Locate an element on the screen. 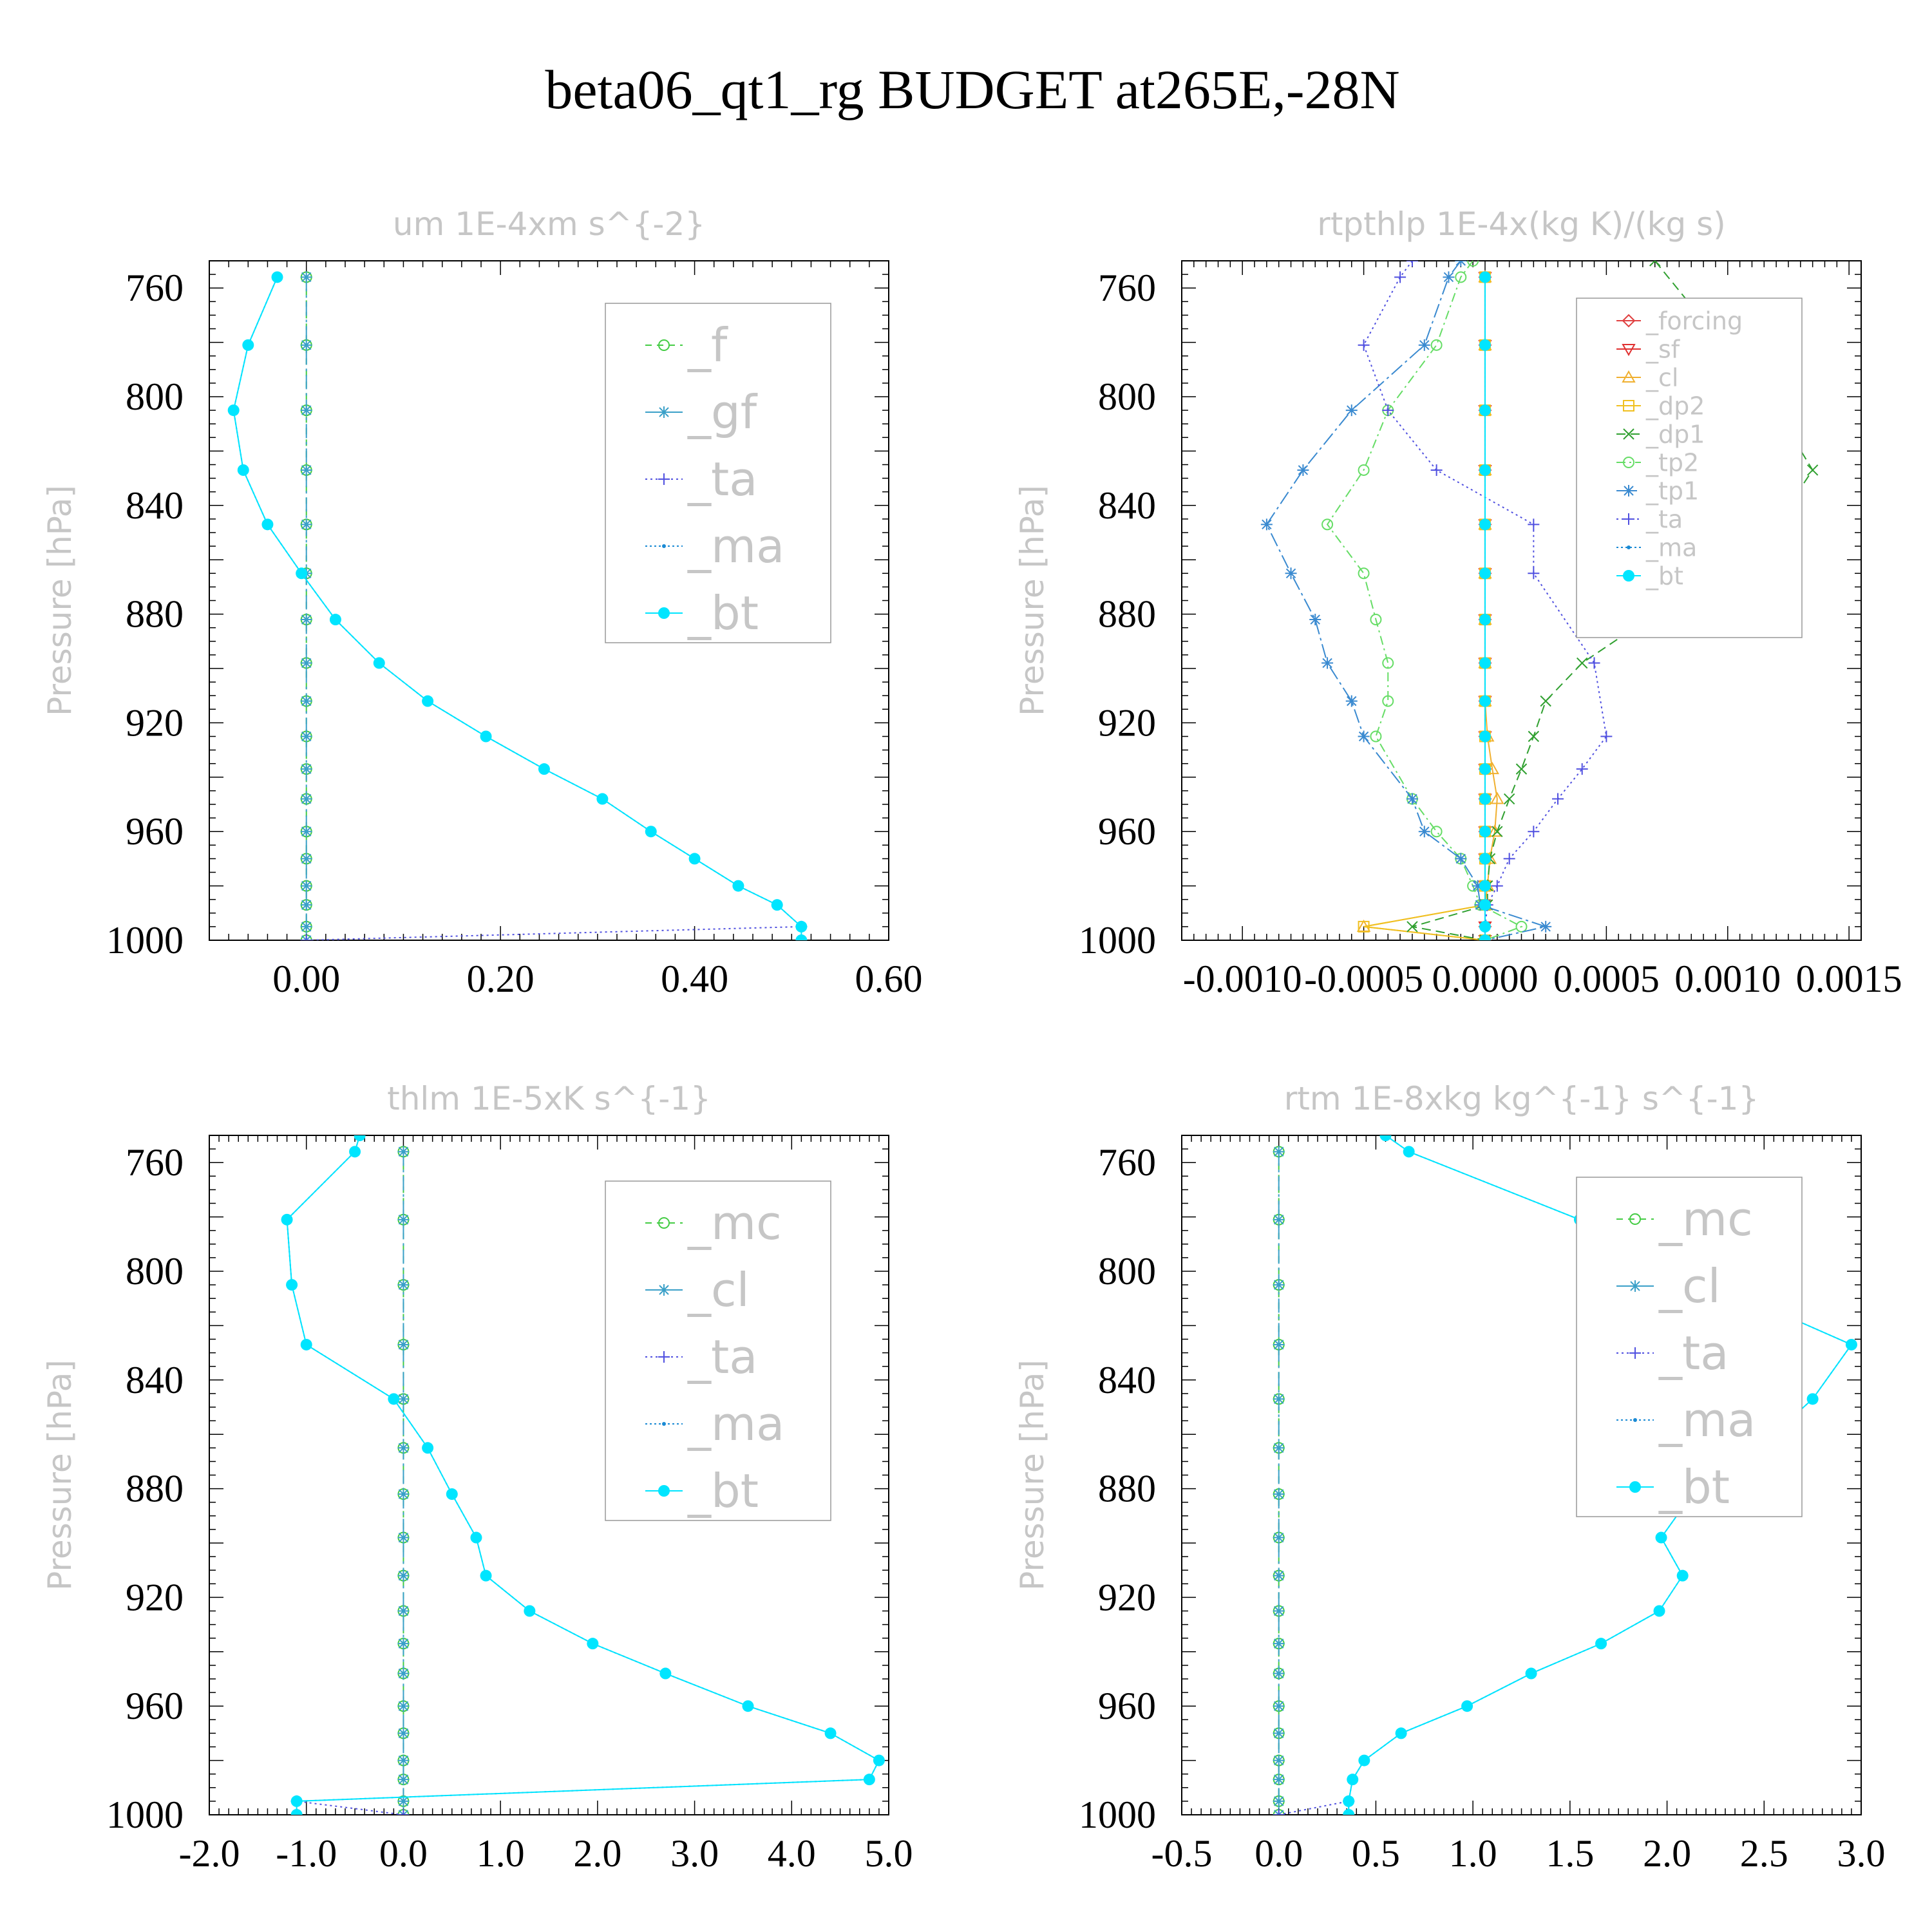  legend-marker-mc is located at coordinates (1635, 1219).